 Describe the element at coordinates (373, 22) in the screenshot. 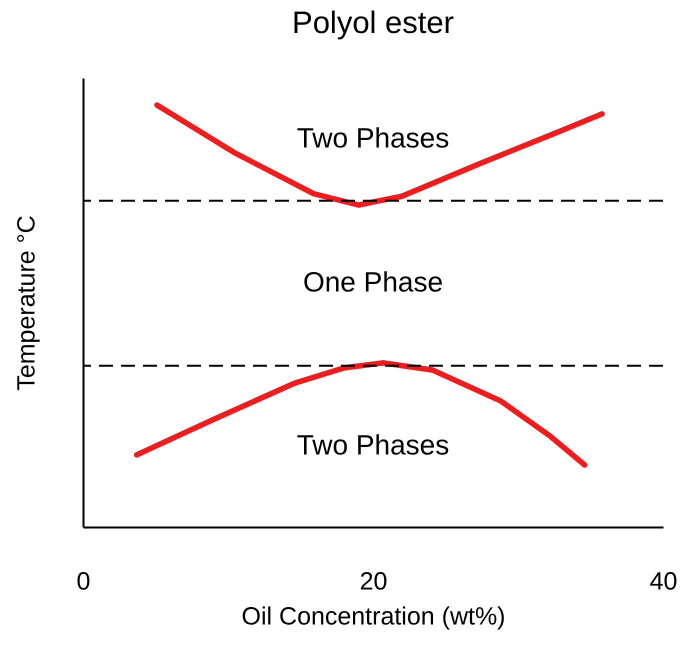

I see `chart-title: Polyol ester` at that location.